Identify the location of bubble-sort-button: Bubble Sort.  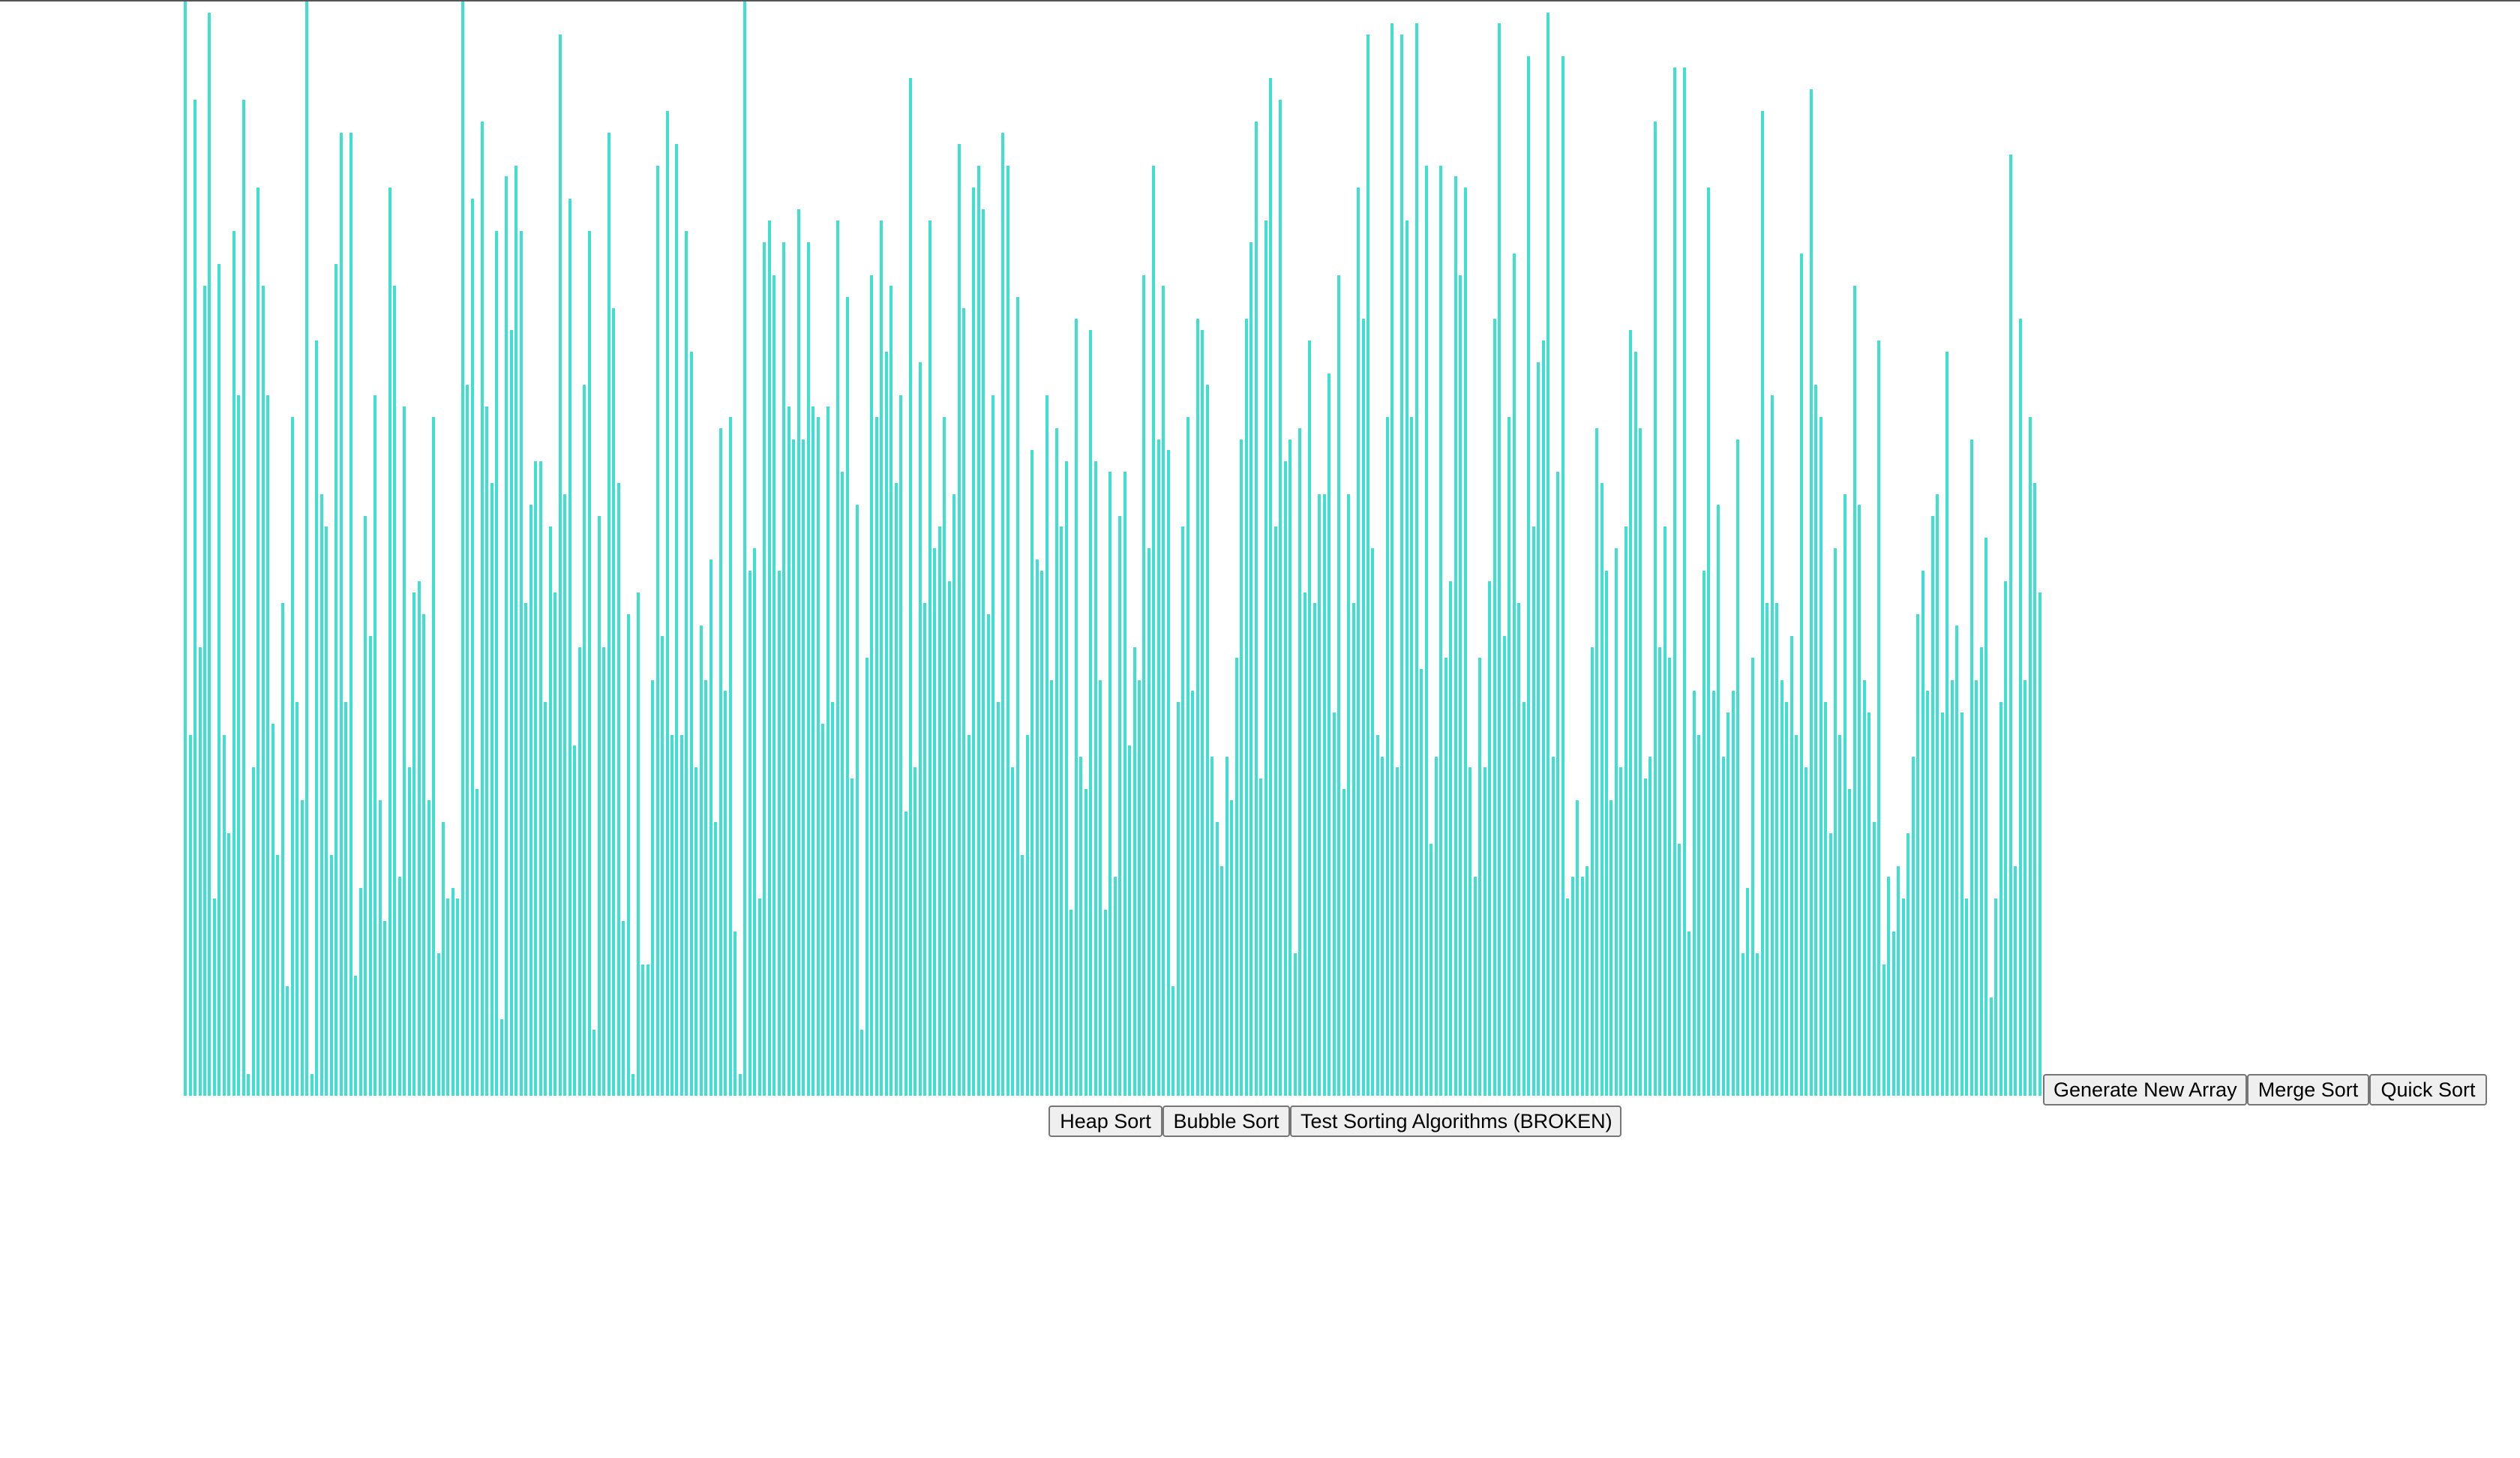
(1226, 1121).